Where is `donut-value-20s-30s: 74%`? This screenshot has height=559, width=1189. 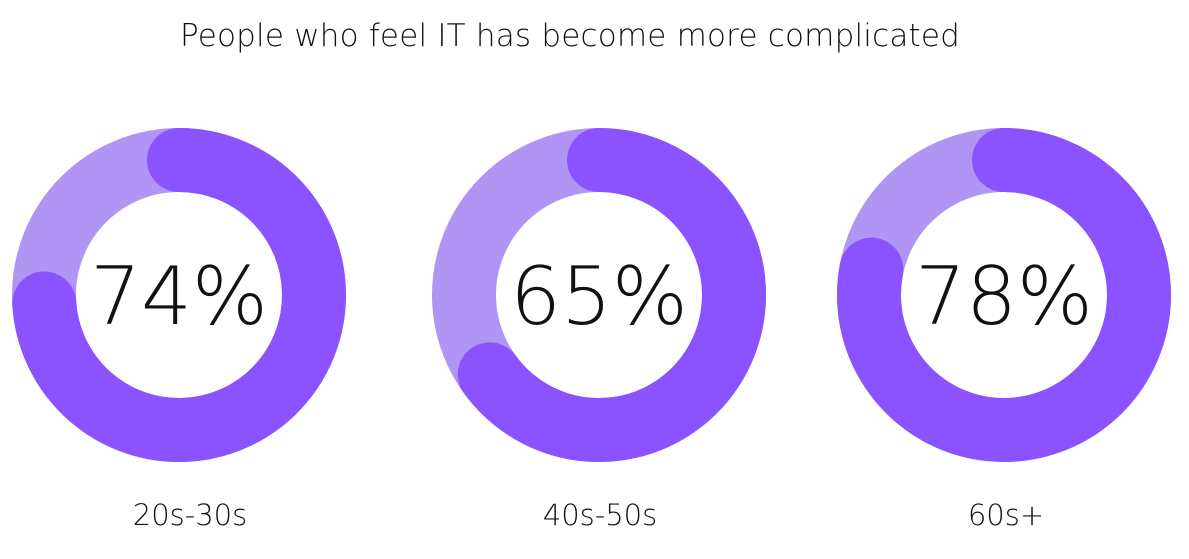 donut-value-20s-30s: 74% is located at coordinates (179, 296).